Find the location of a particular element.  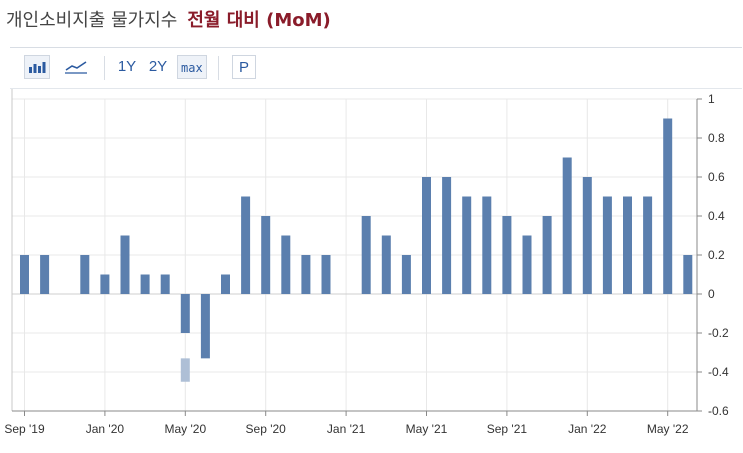

bar-chart-icon is located at coordinates (37, 67).